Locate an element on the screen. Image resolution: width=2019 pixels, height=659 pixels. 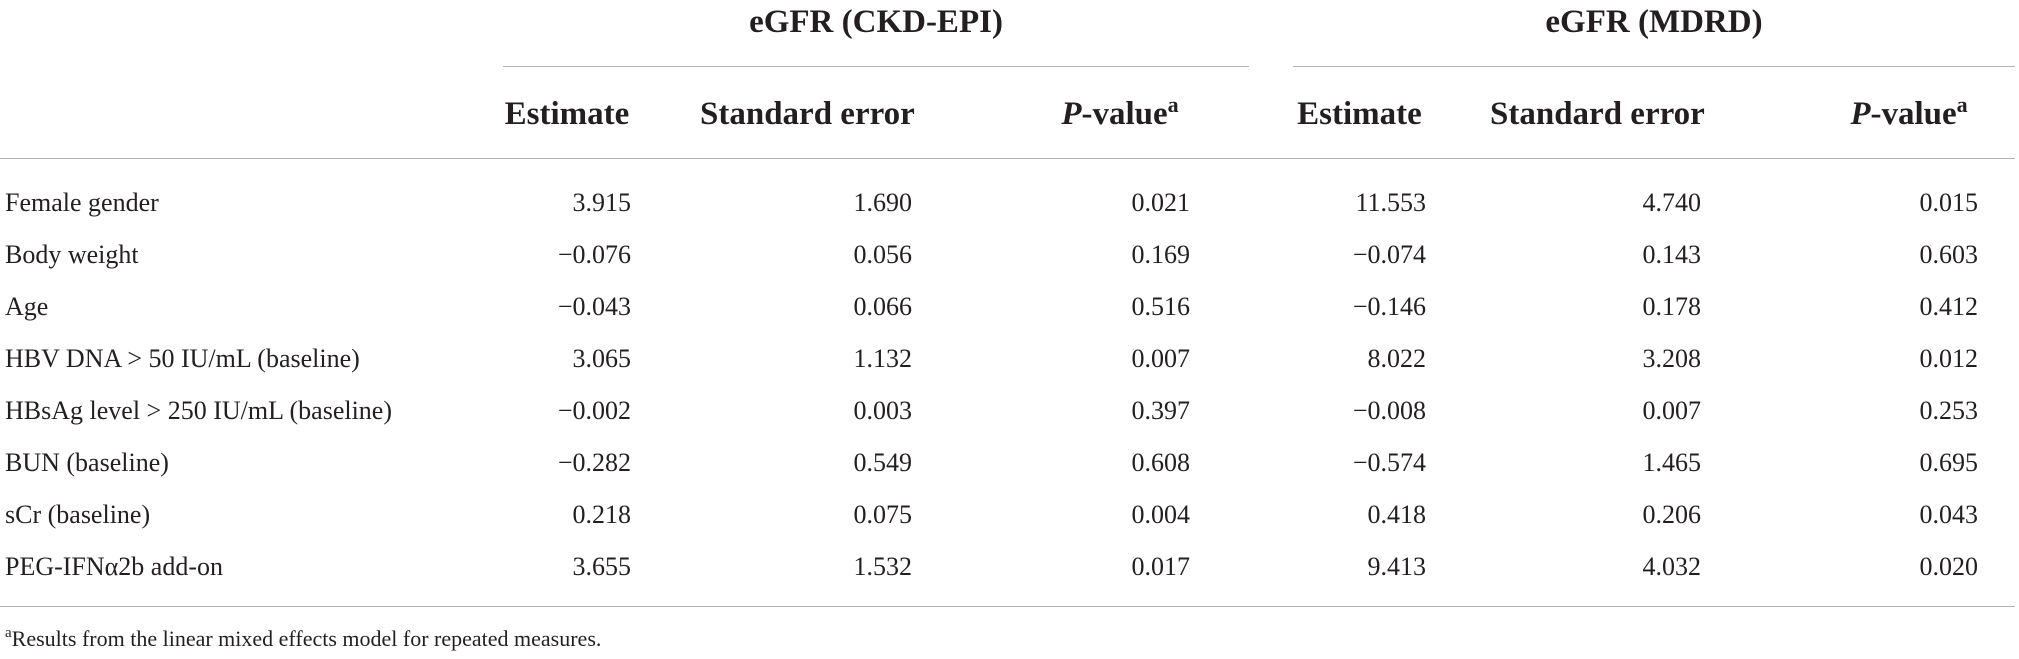
group-header-ckd-epi: eGFR (CKD-EPI) is located at coordinates (876, 22).